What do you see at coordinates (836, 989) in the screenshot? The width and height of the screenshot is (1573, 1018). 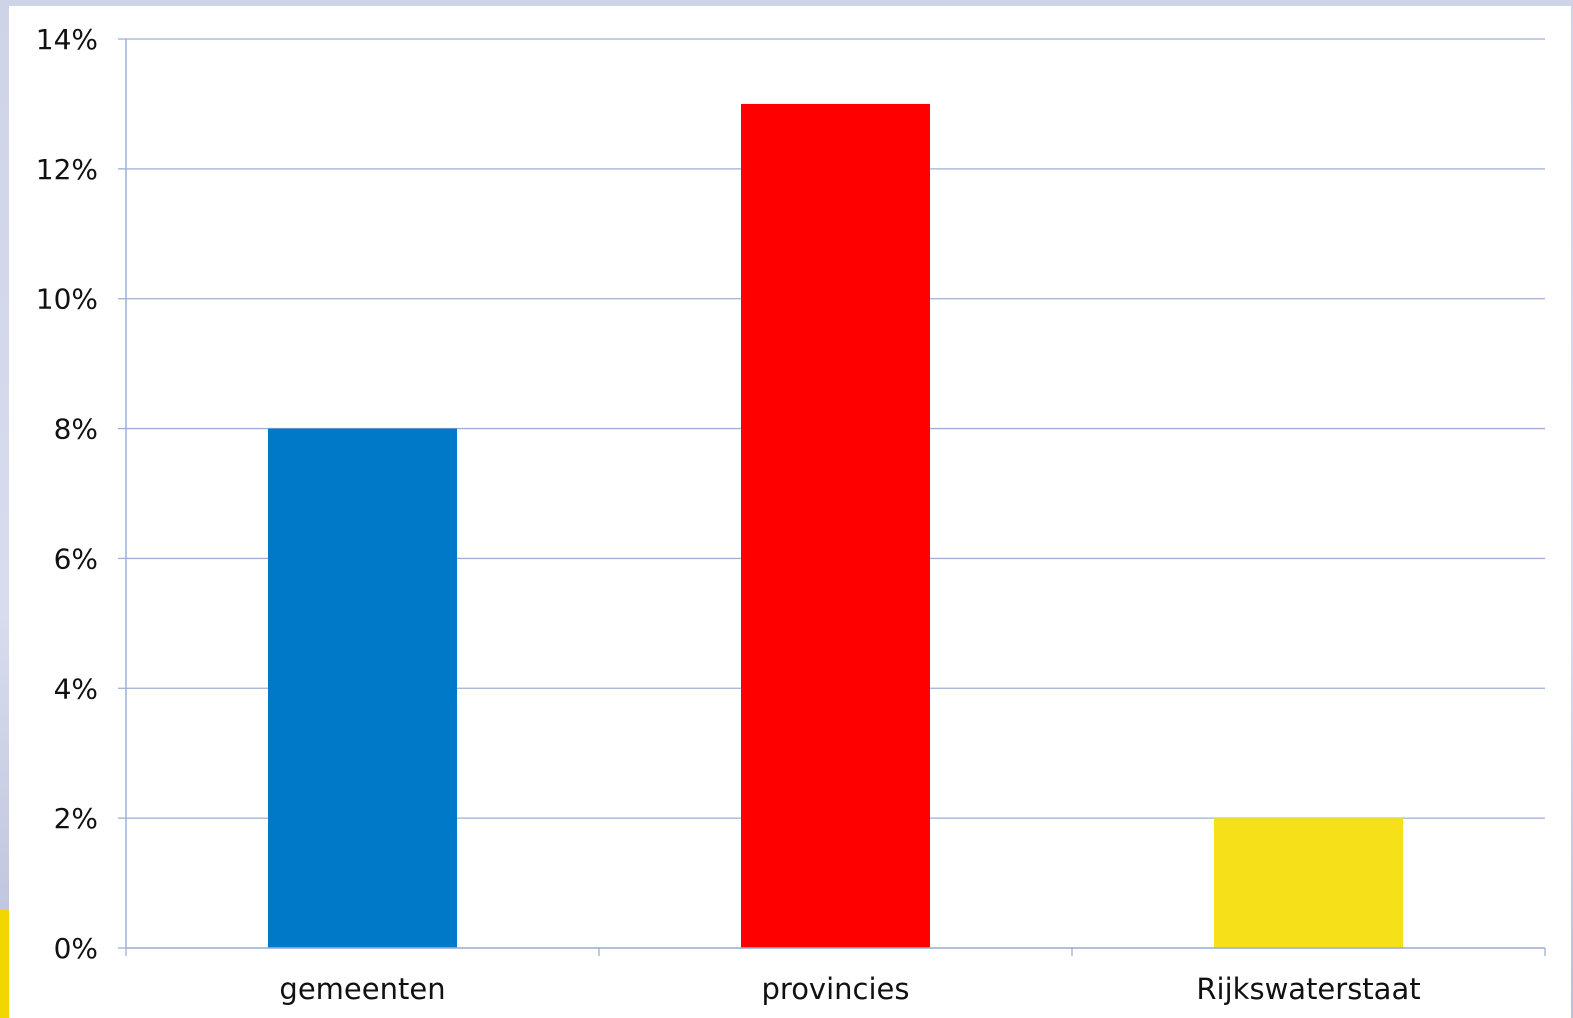 I see `x-tick-label: provincies` at bounding box center [836, 989].